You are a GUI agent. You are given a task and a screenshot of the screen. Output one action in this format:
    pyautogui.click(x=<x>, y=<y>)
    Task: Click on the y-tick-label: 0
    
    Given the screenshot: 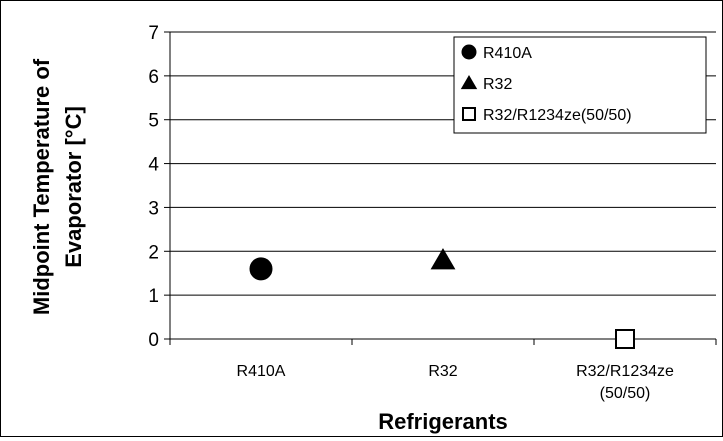 What is the action you would take?
    pyautogui.click(x=153, y=340)
    